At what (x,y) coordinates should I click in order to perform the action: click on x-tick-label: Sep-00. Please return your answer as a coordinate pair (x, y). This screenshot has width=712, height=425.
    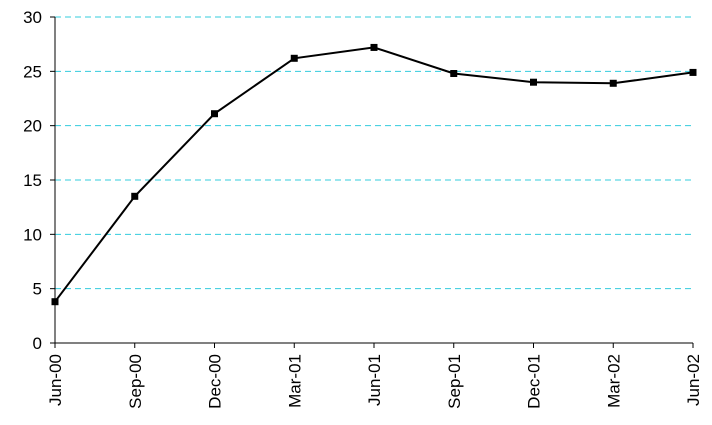
    Looking at the image, I should click on (135, 381).